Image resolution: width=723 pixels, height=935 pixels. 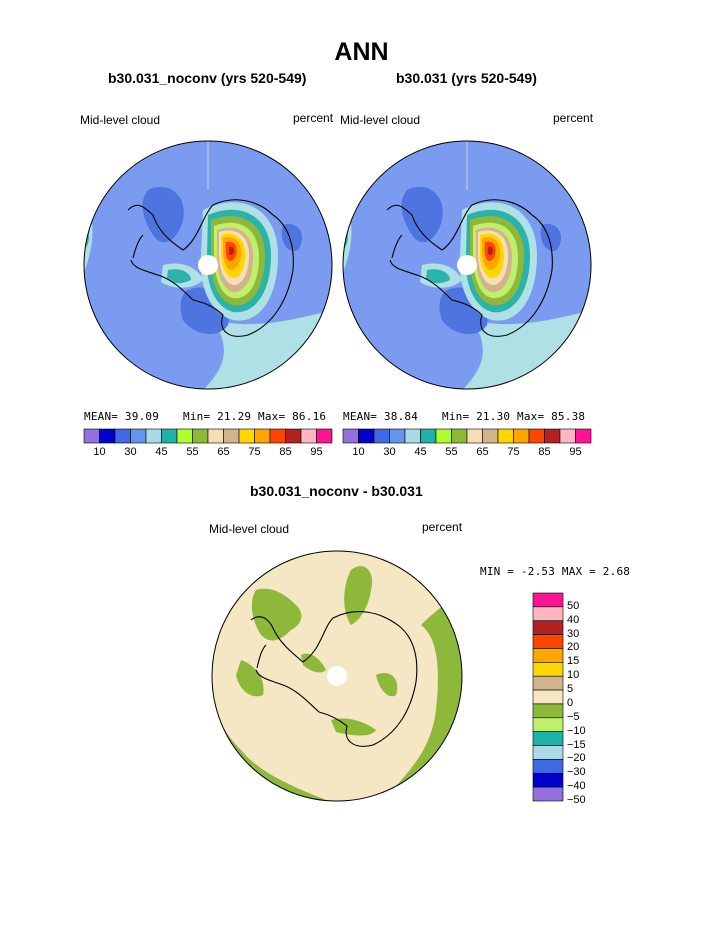 I want to click on diff-panel-title: b30.031_noconv - b30.031, so click(x=336, y=491).